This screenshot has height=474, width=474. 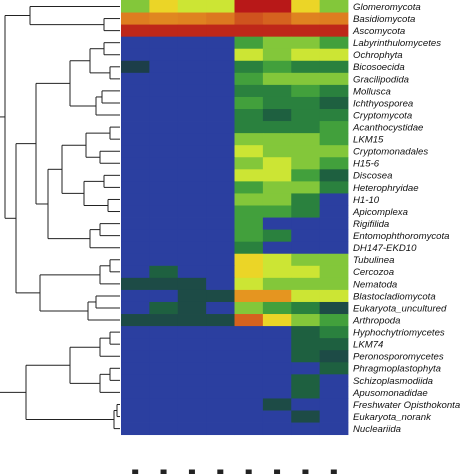 I want to click on row-label: Blastocladiomycota, so click(x=394, y=296).